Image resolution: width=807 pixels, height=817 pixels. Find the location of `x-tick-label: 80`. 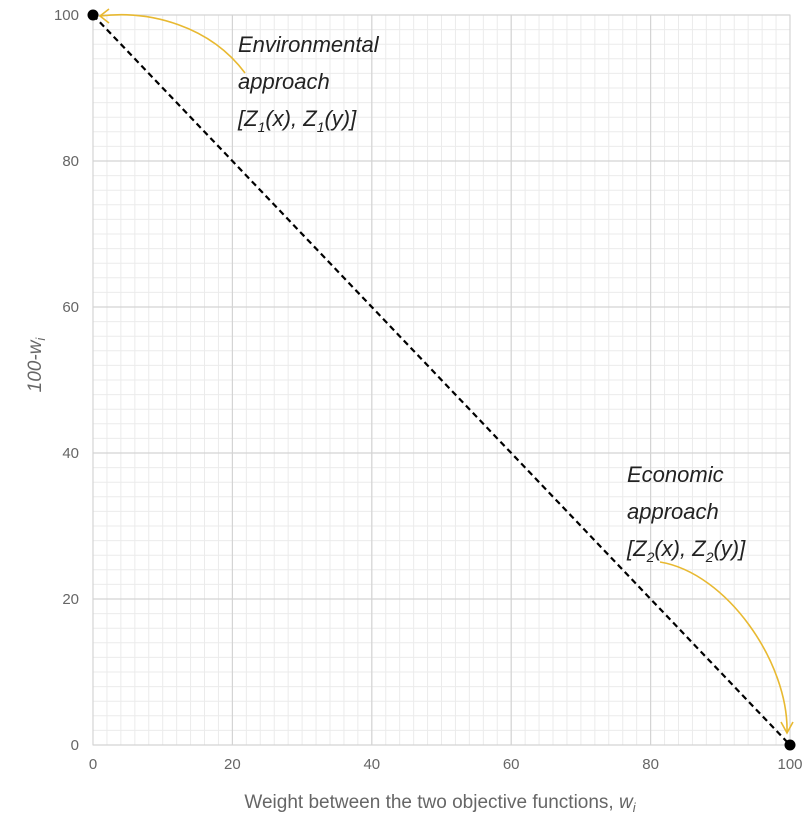

x-tick-label: 80 is located at coordinates (650, 764).